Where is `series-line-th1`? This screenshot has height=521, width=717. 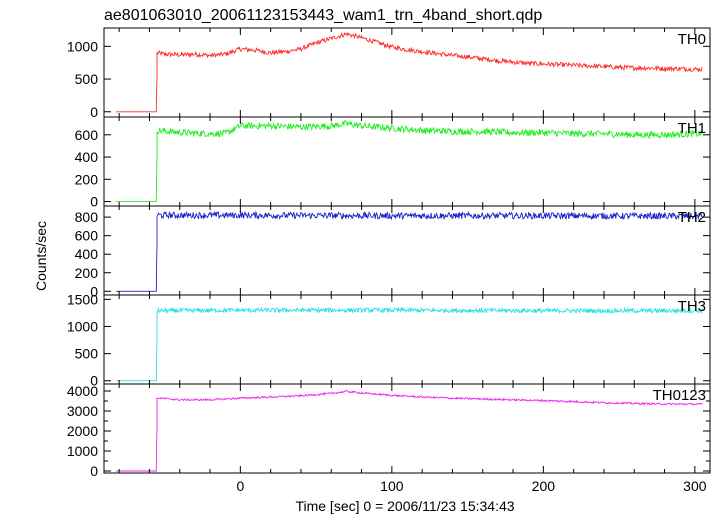 series-line-th1 is located at coordinates (409, 161).